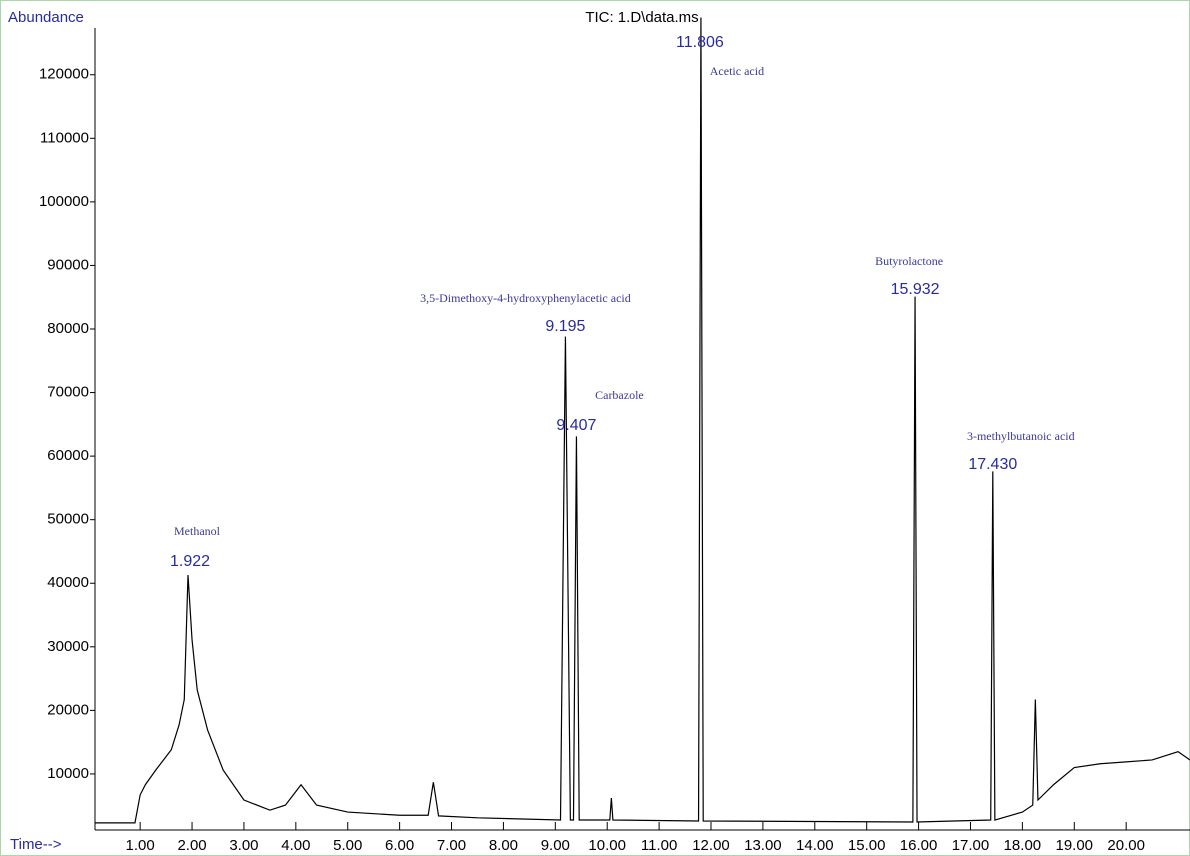 The height and width of the screenshot is (856, 1190). I want to click on peak-name: Methanol, so click(197, 531).